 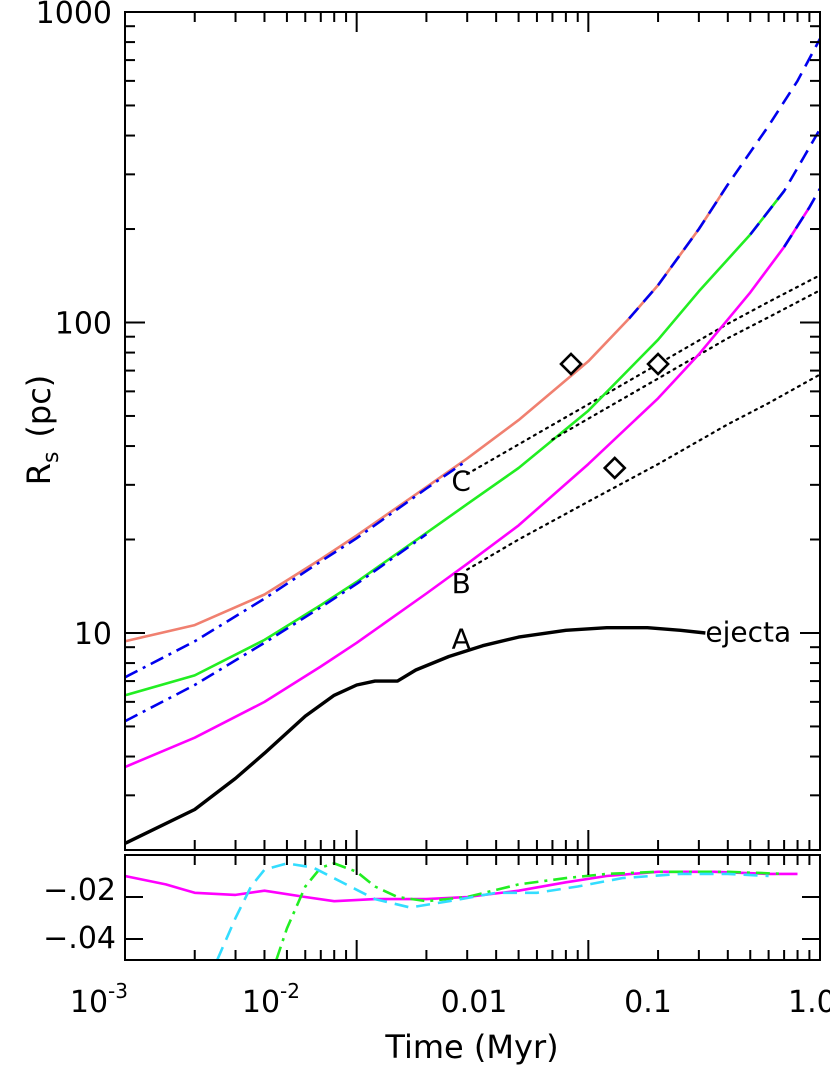 What do you see at coordinates (79, 890) in the screenshot?
I see `residual-ytick-label-1: −.02` at bounding box center [79, 890].